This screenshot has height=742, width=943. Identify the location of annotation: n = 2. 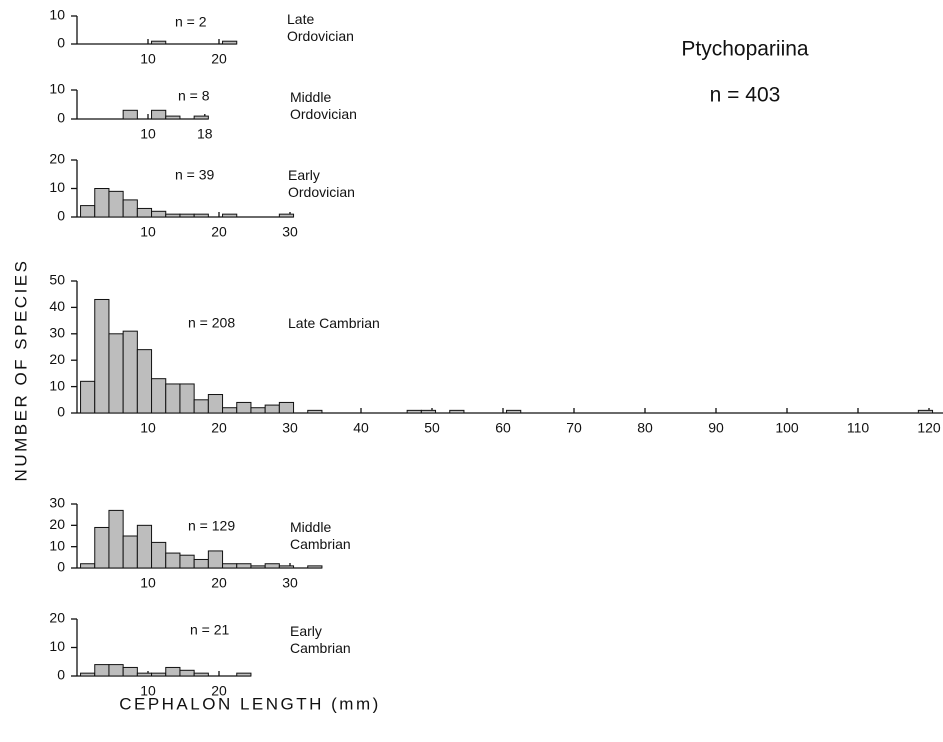
(191, 22).